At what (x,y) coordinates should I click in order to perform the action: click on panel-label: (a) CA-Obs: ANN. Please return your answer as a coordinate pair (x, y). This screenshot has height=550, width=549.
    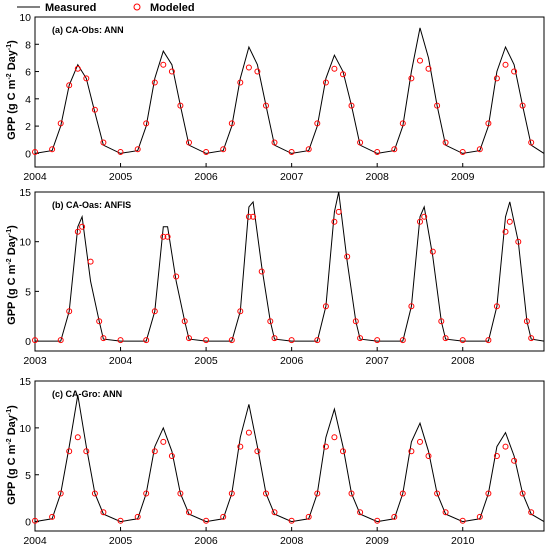
    Looking at the image, I should click on (88, 30).